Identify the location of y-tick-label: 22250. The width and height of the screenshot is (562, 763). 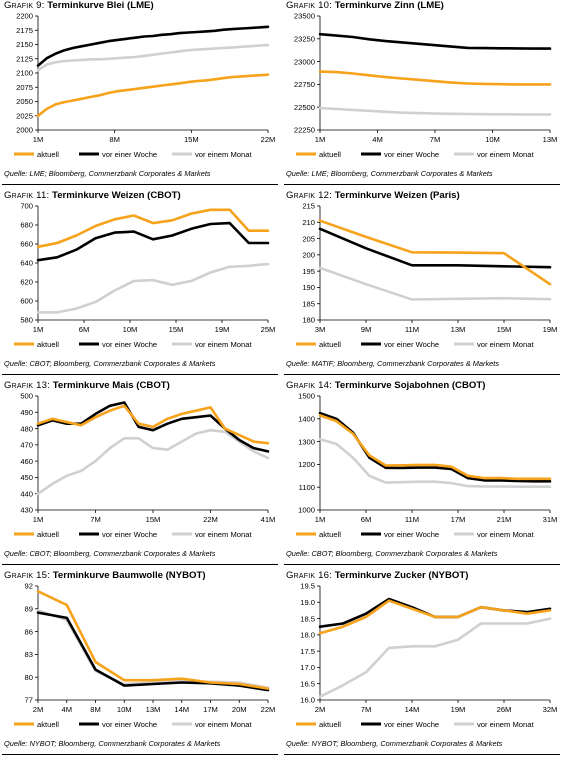
(304, 130).